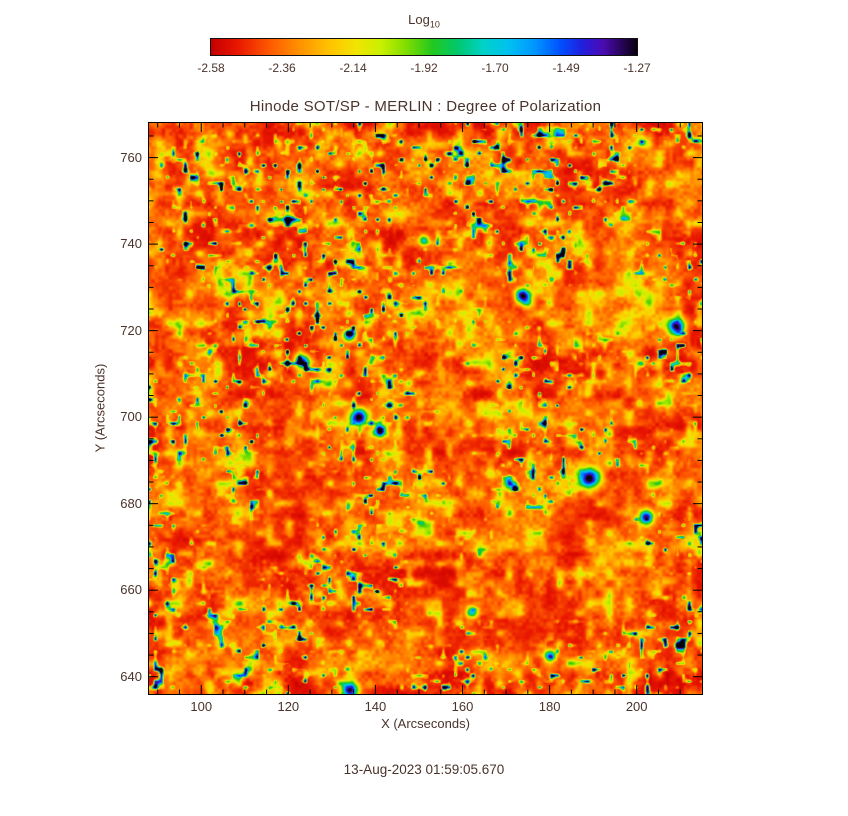 This screenshot has width=848, height=816. Describe the element at coordinates (131, 503) in the screenshot. I see `y-tick-label: 680` at that location.